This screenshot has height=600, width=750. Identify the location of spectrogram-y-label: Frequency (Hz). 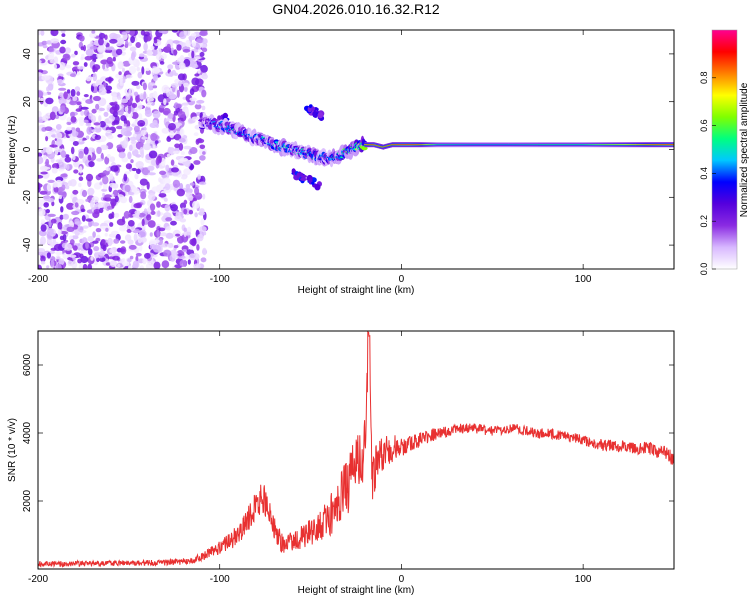
(12, 150).